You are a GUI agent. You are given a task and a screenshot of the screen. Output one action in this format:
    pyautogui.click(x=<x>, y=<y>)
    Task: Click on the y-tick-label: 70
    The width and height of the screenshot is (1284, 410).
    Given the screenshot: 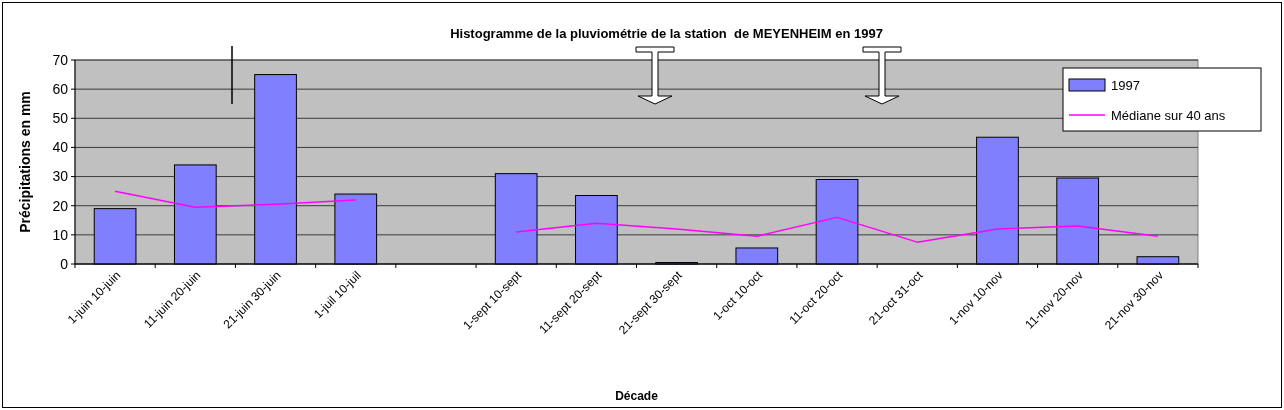 What is the action you would take?
    pyautogui.click(x=60, y=59)
    